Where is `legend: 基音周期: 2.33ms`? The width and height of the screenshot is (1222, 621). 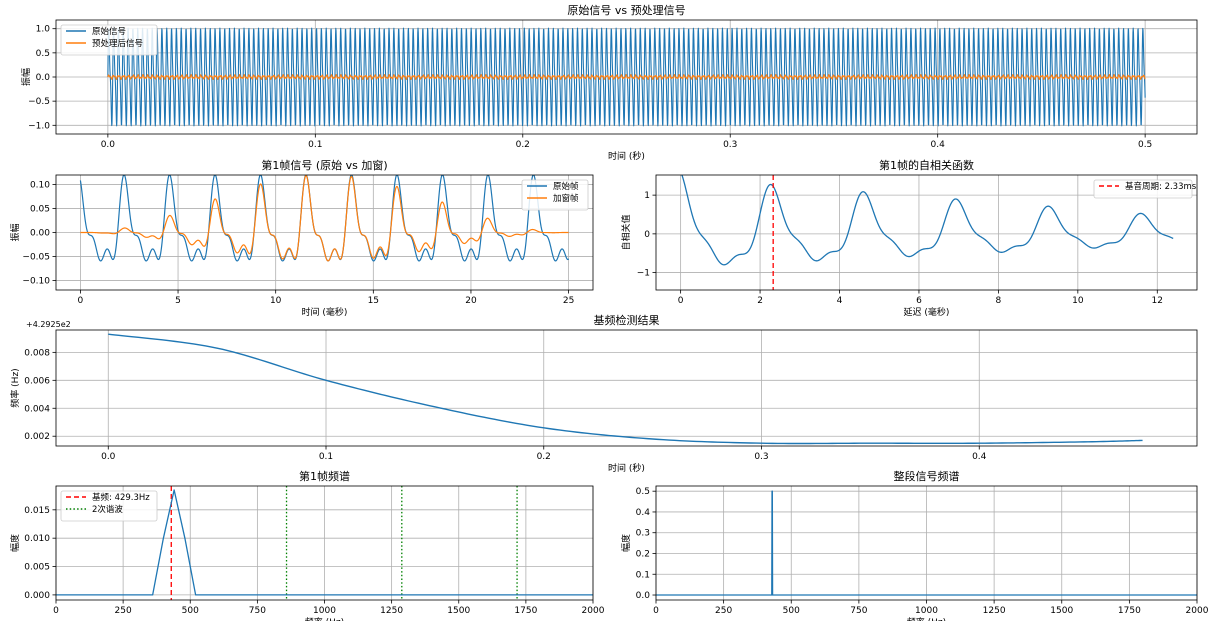
legend: 基音周期: 2.33ms is located at coordinates (1145, 189).